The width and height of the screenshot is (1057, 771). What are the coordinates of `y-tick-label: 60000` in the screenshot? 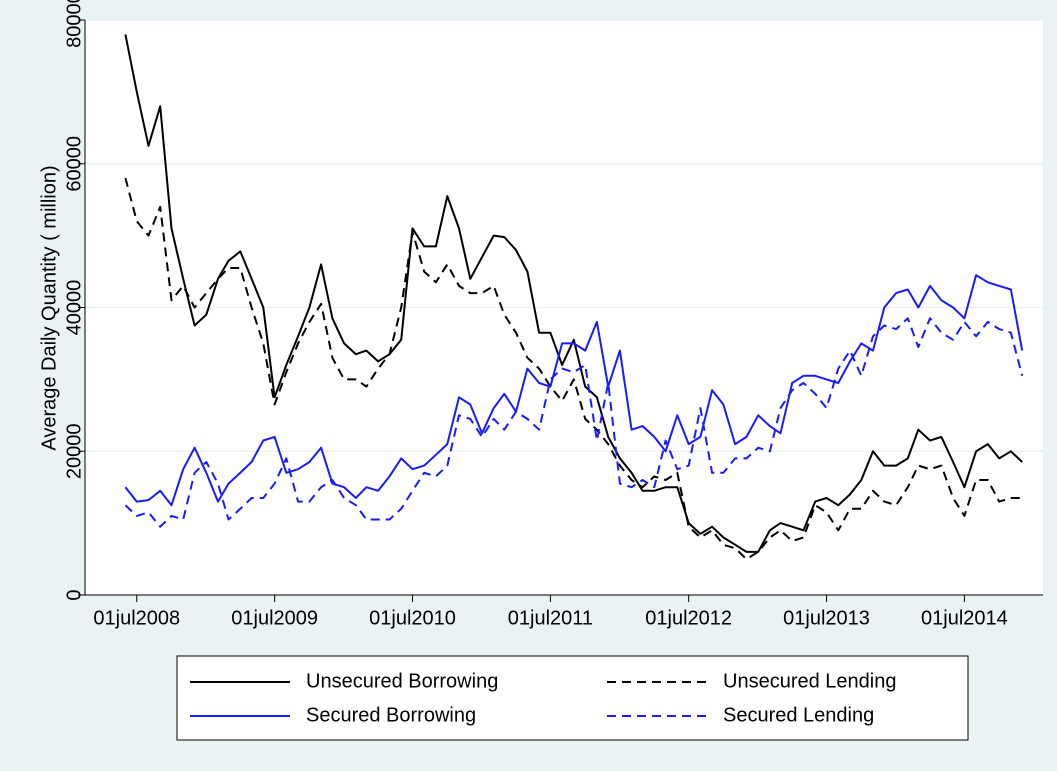 It's located at (74, 164).